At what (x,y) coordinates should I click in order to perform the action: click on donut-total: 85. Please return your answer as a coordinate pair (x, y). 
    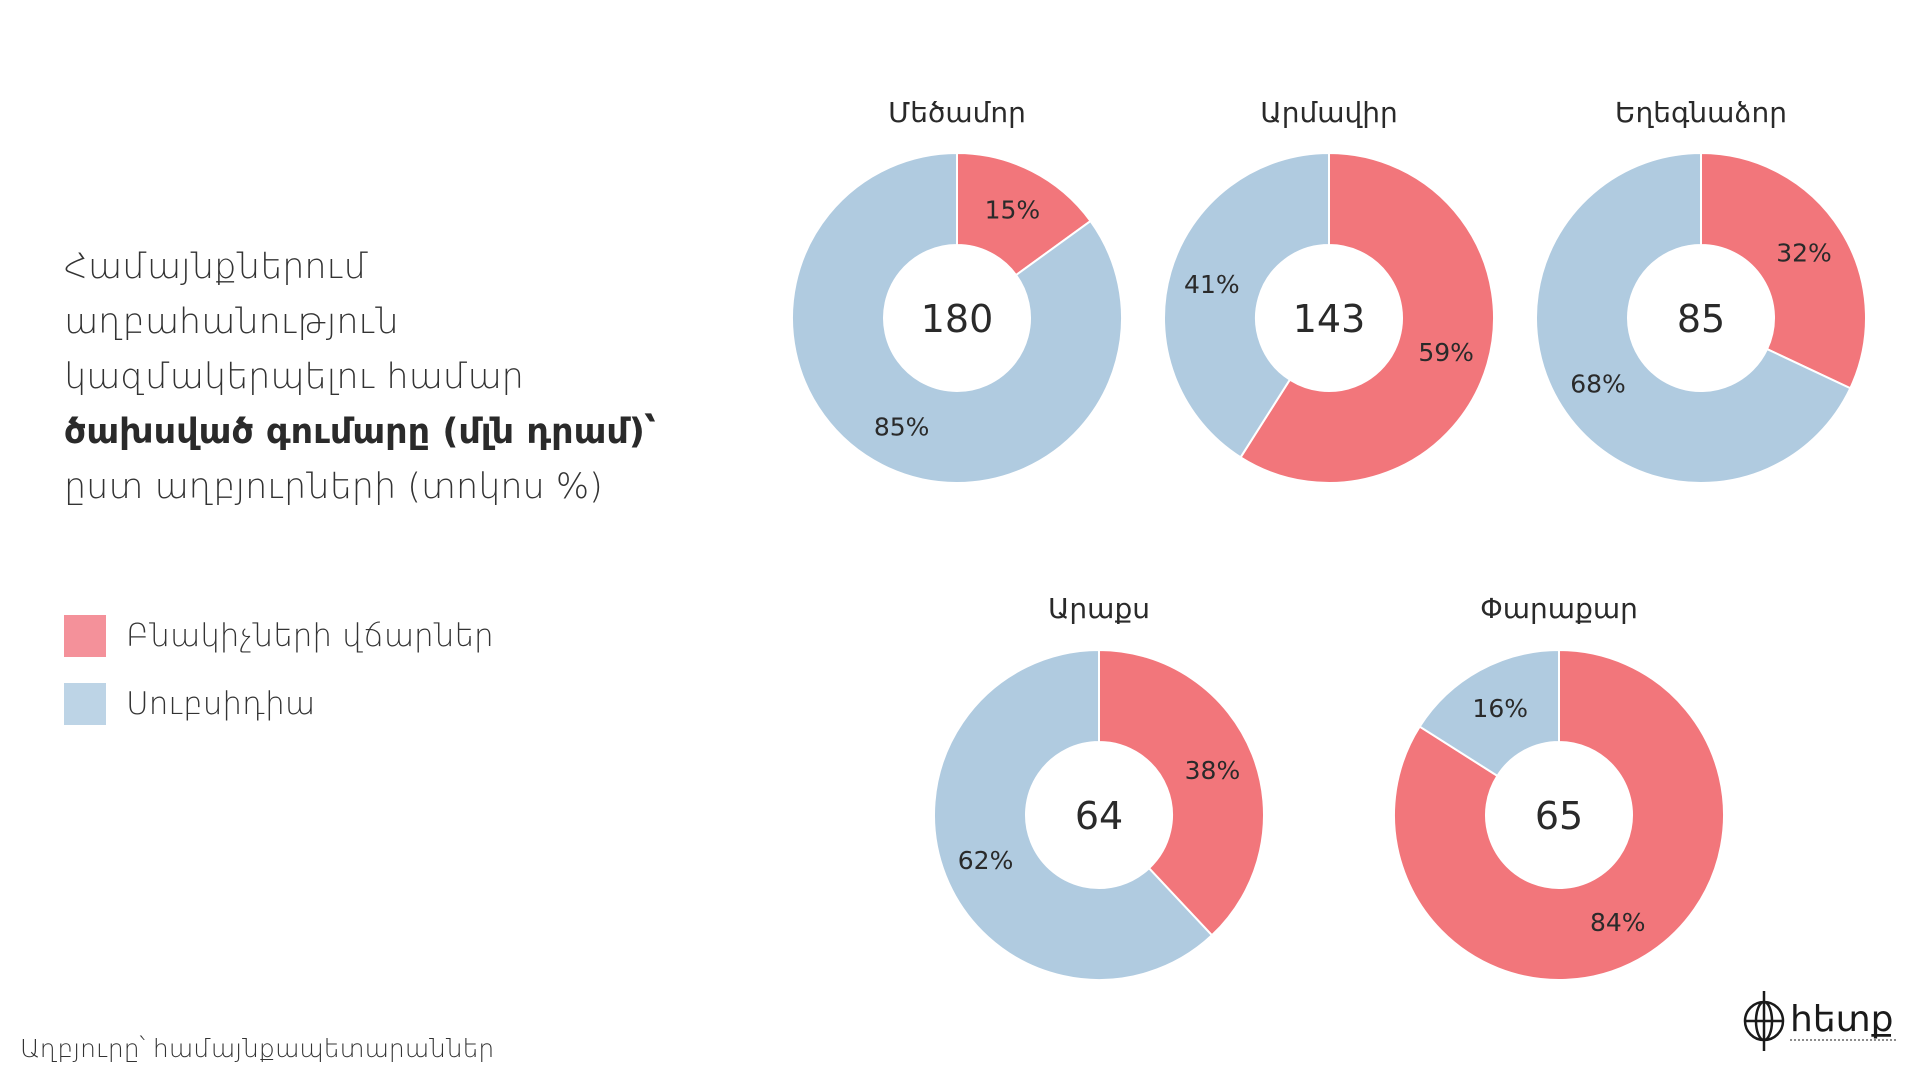
    Looking at the image, I should click on (1701, 319).